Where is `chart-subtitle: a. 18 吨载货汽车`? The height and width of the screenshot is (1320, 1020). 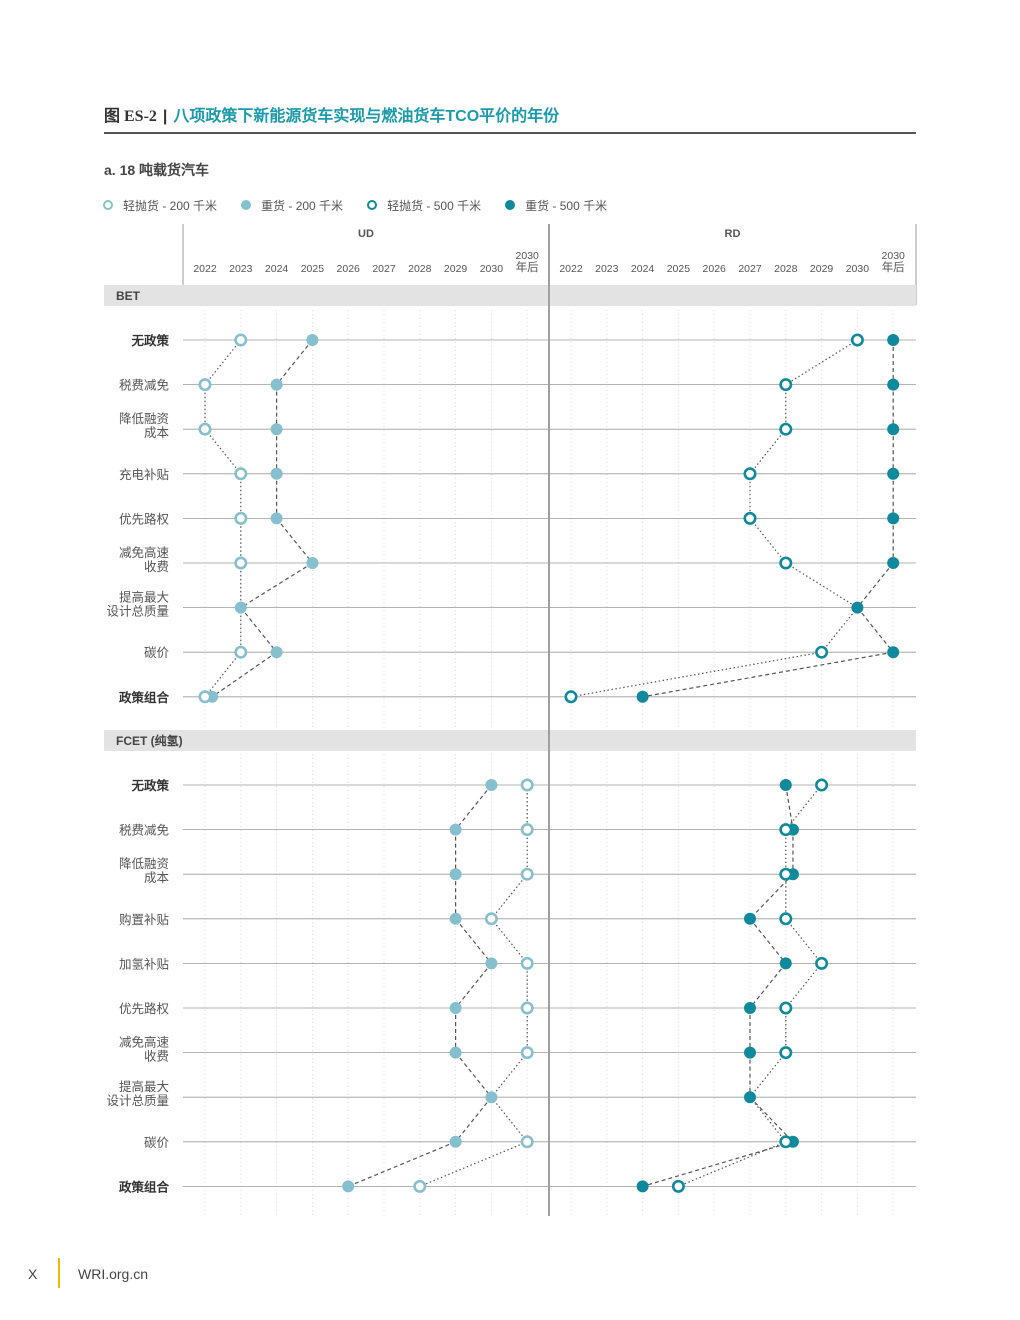
chart-subtitle: a. 18 吨载货汽车 is located at coordinates (157, 170).